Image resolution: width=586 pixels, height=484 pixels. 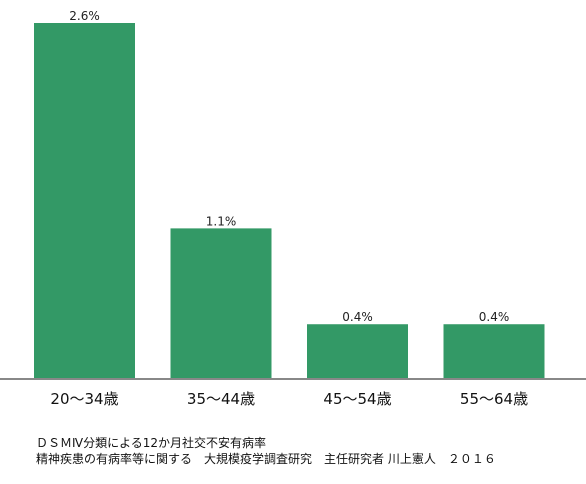 What do you see at coordinates (84, 399) in the screenshot?
I see `category-label-1: 20～34歳` at bounding box center [84, 399].